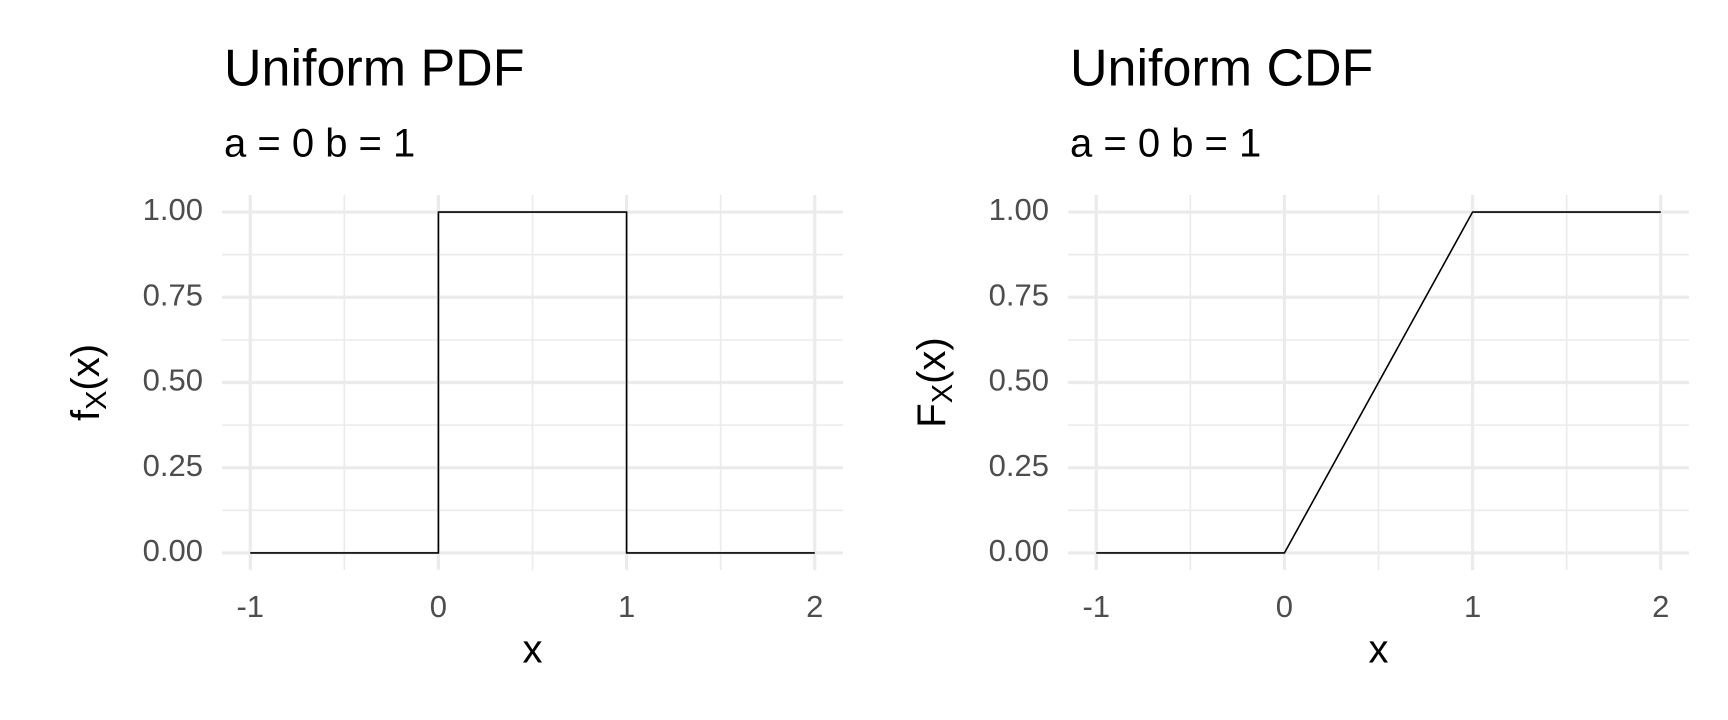 Image resolution: width=1728 pixels, height=720 pixels. I want to click on y-label-base: f, so click(86, 415).